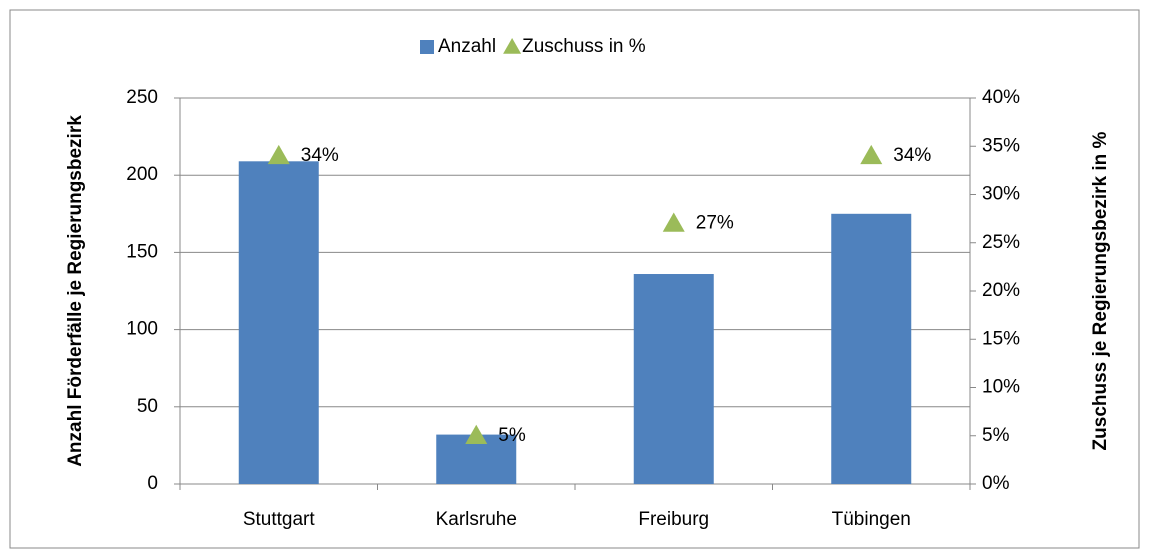  Describe the element at coordinates (147, 406) in the screenshot. I see `y-tick-label: 50` at that location.